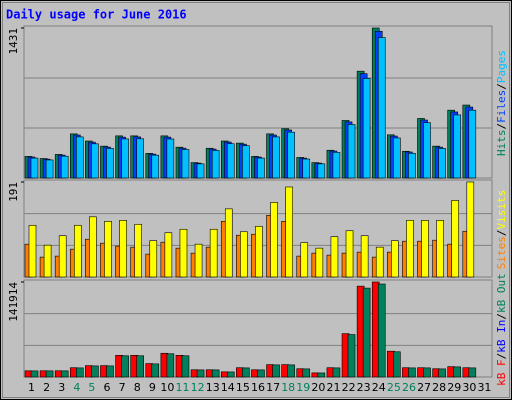 The width and height of the screenshot is (512, 400). Describe the element at coordinates (228, 387) in the screenshot. I see `x-tick-label: 14` at that location.